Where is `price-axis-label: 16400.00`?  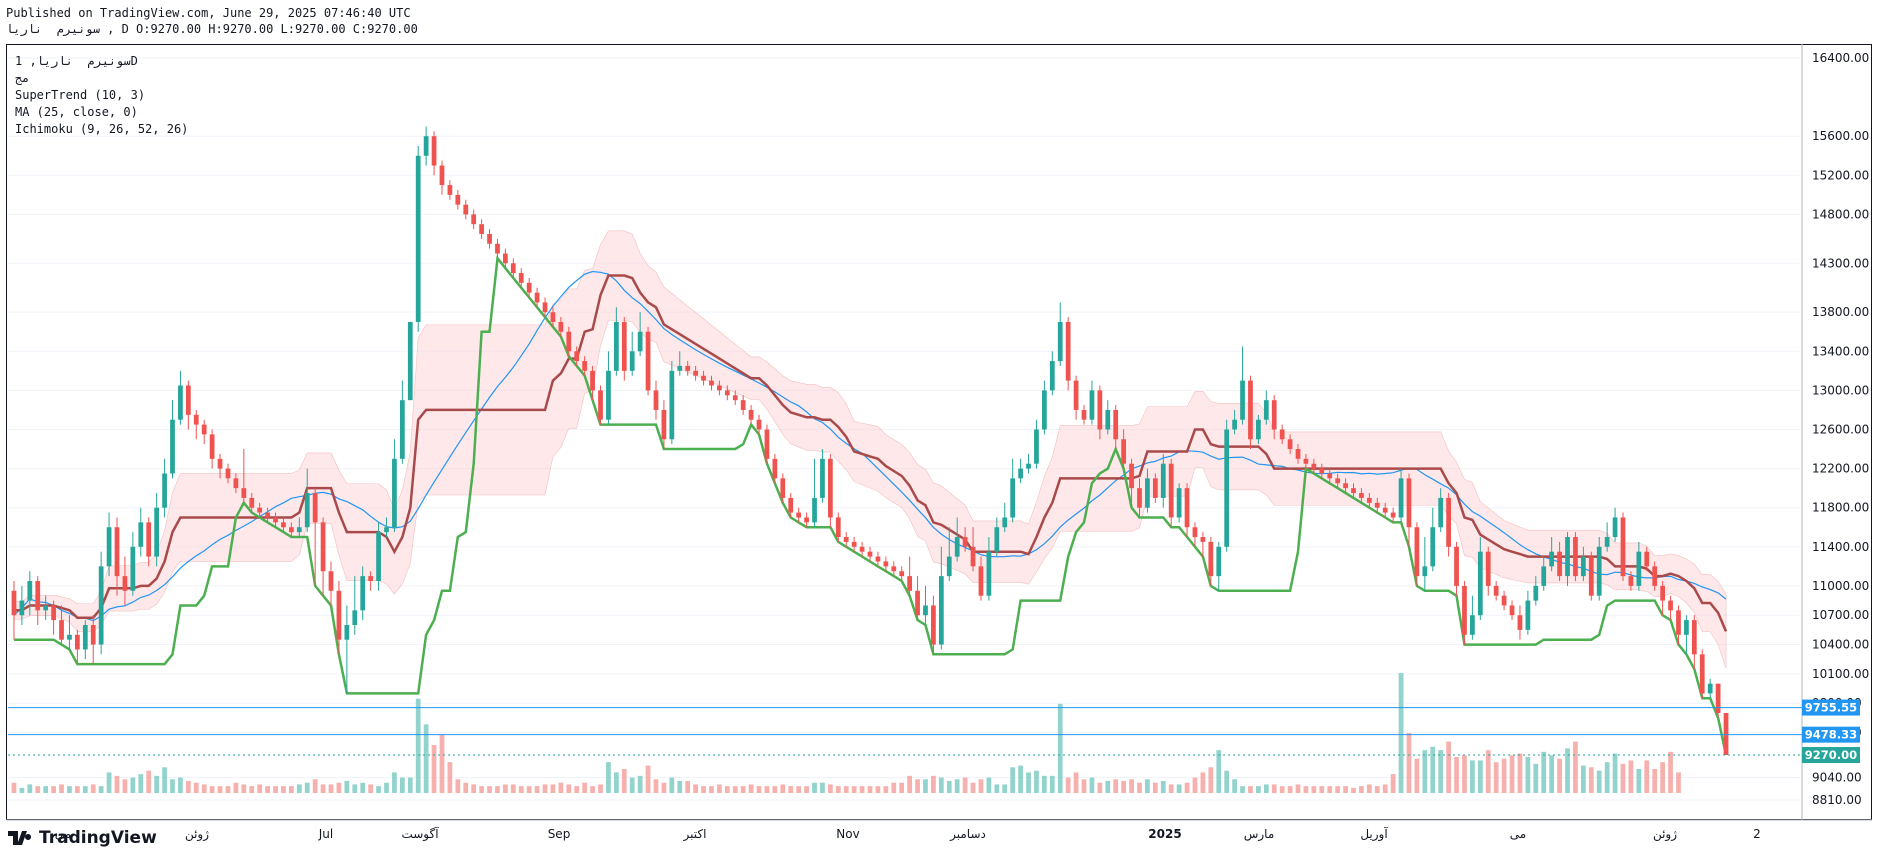 price-axis-label: 16400.00 is located at coordinates (1840, 58).